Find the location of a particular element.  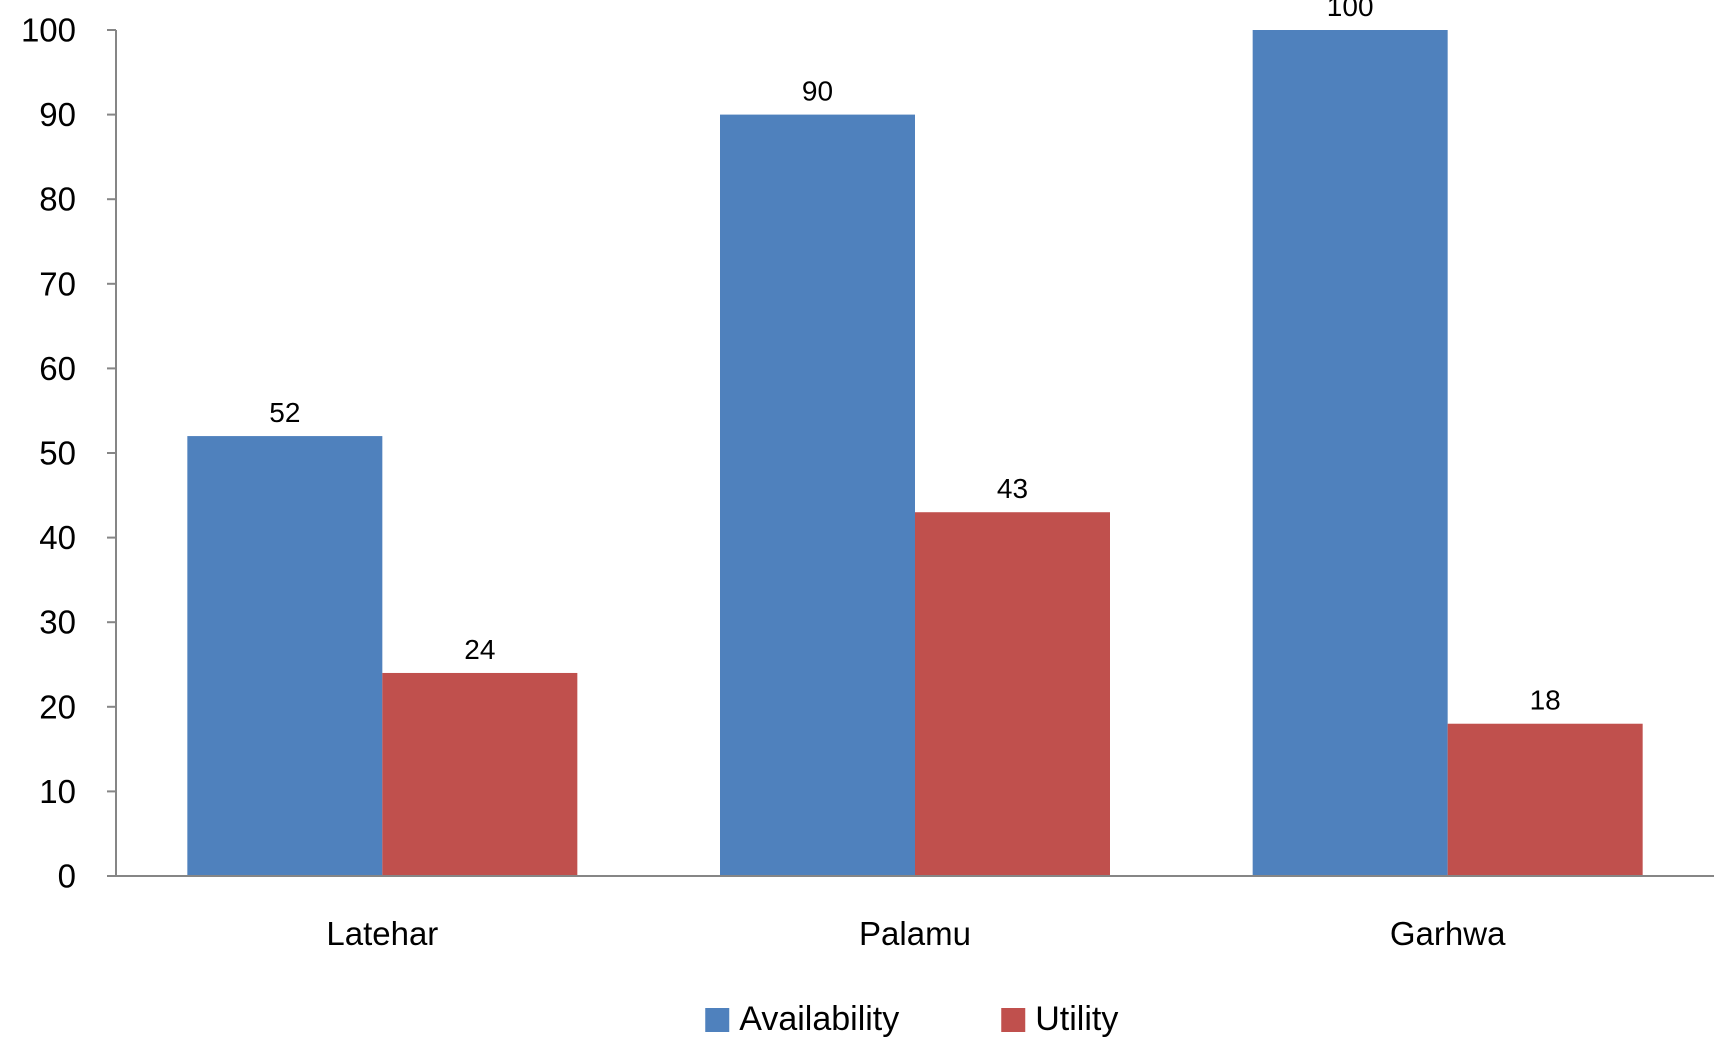

y-tick-label: 60 is located at coordinates (57, 368).